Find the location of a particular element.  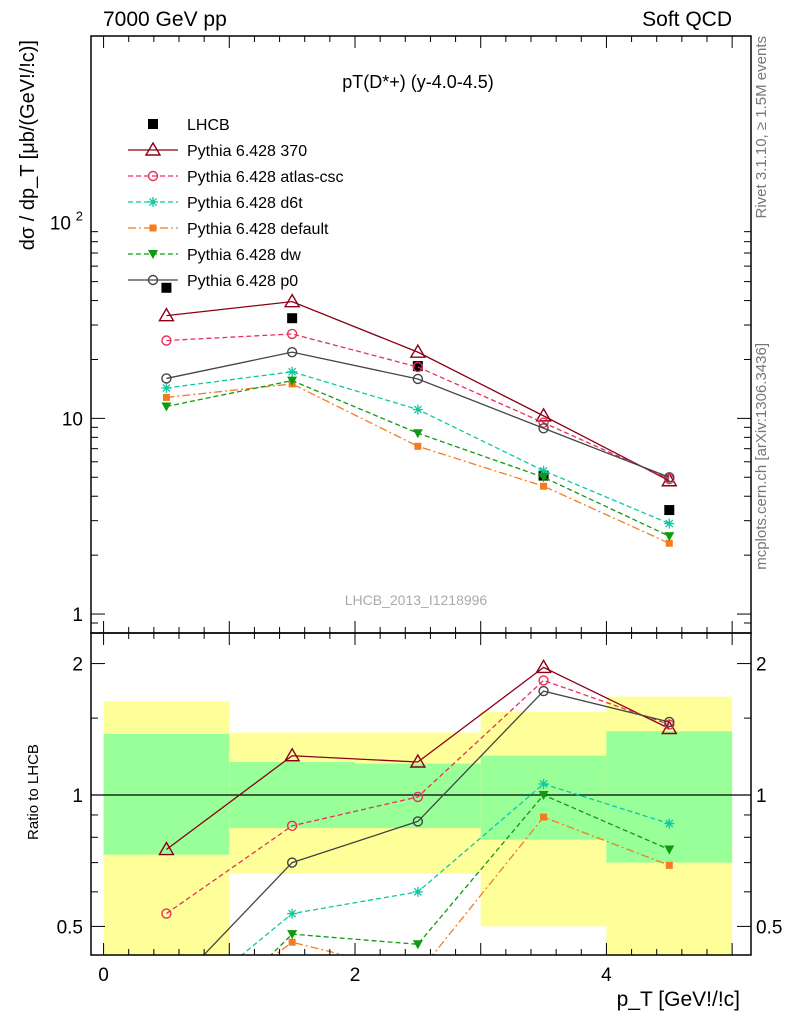

ratio-ytick-label-right: 2 is located at coordinates (761, 665).